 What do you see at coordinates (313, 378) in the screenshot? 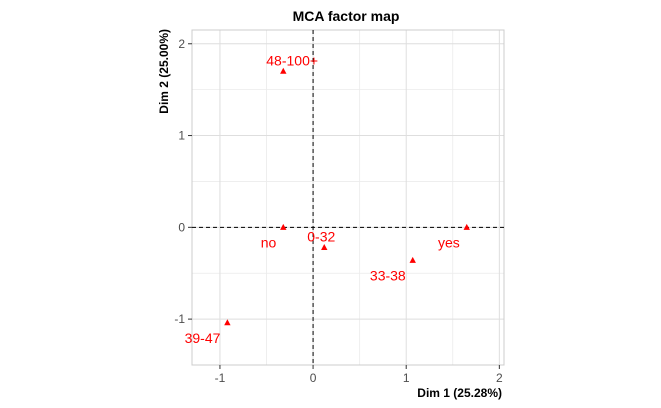
I see `x-tick-label: 0` at bounding box center [313, 378].